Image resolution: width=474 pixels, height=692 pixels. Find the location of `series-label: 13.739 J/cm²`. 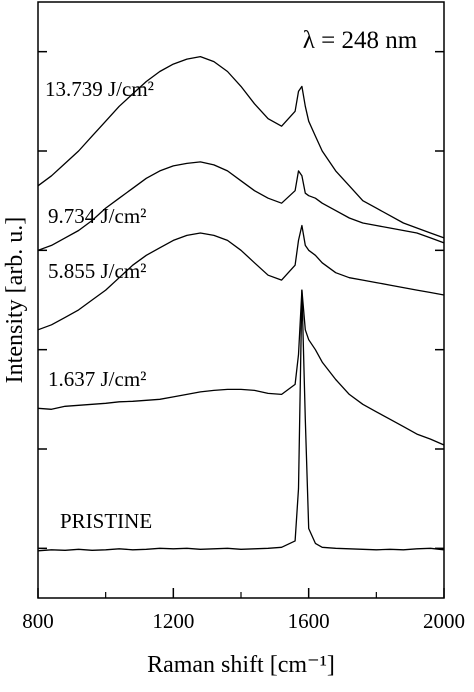

series-label: 13.739 J/cm² is located at coordinates (99, 89).